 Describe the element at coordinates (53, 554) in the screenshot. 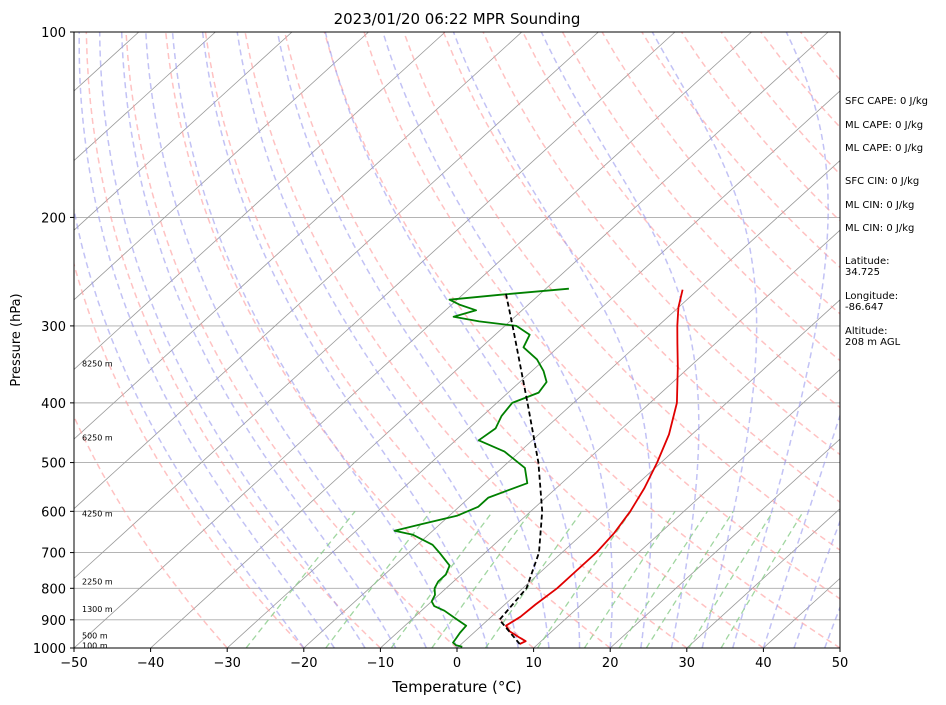

I see `y-tick-label: 700` at that location.